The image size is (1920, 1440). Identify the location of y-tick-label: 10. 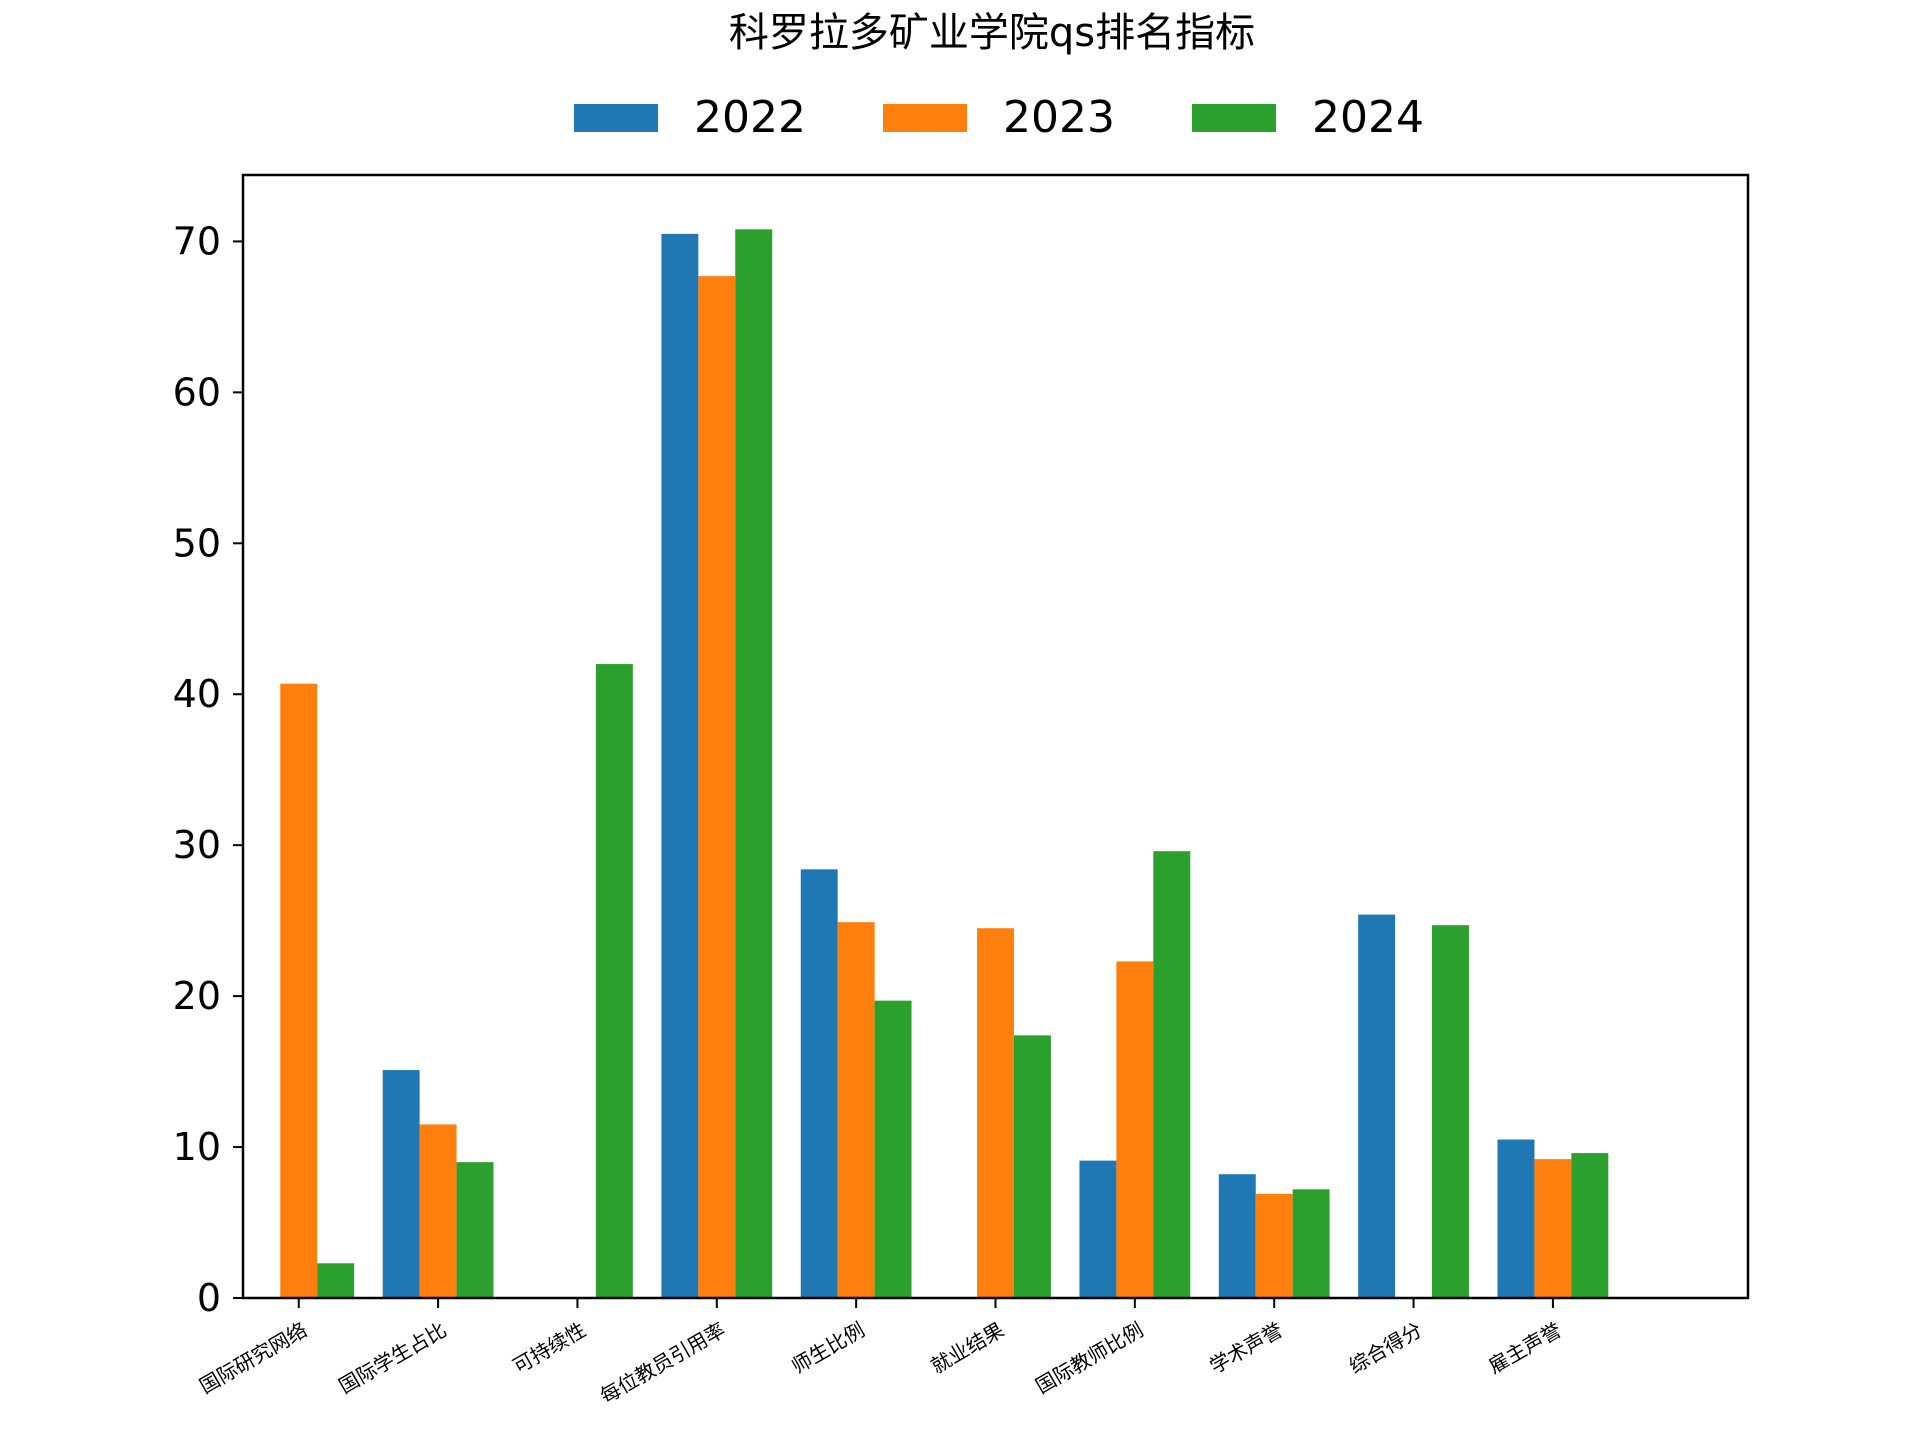
(197, 1147).